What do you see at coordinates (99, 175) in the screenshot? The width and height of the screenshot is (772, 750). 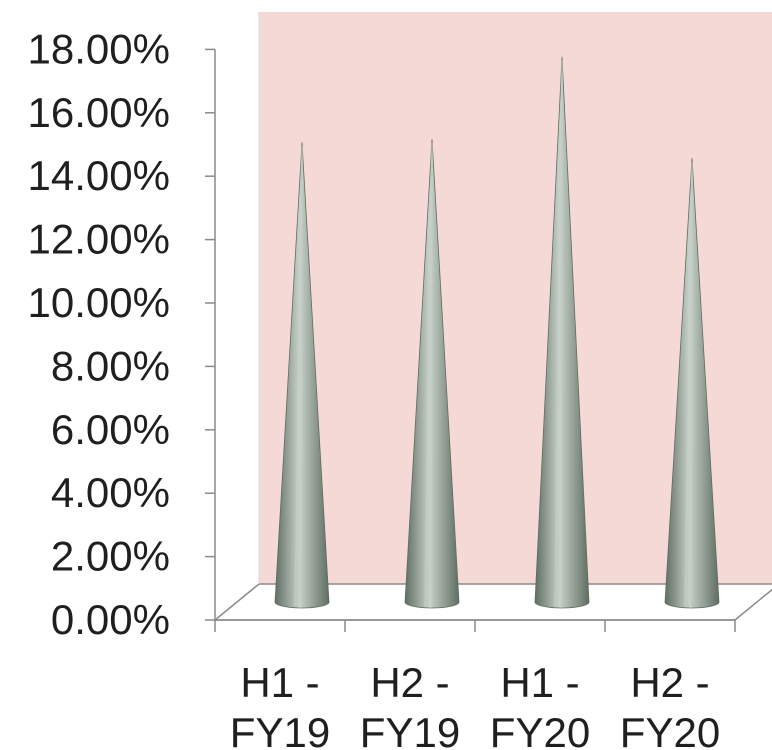 I see `y-tick-label: 14.00%` at bounding box center [99, 175].